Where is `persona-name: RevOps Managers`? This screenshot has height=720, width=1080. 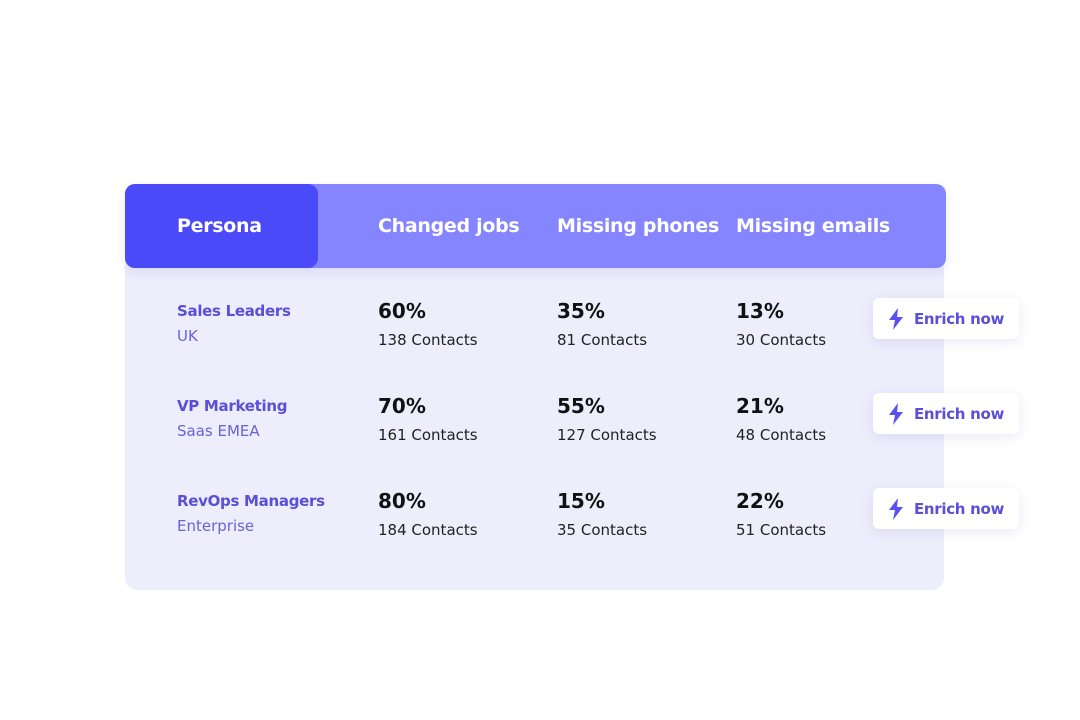 persona-name: RevOps Managers is located at coordinates (251, 501).